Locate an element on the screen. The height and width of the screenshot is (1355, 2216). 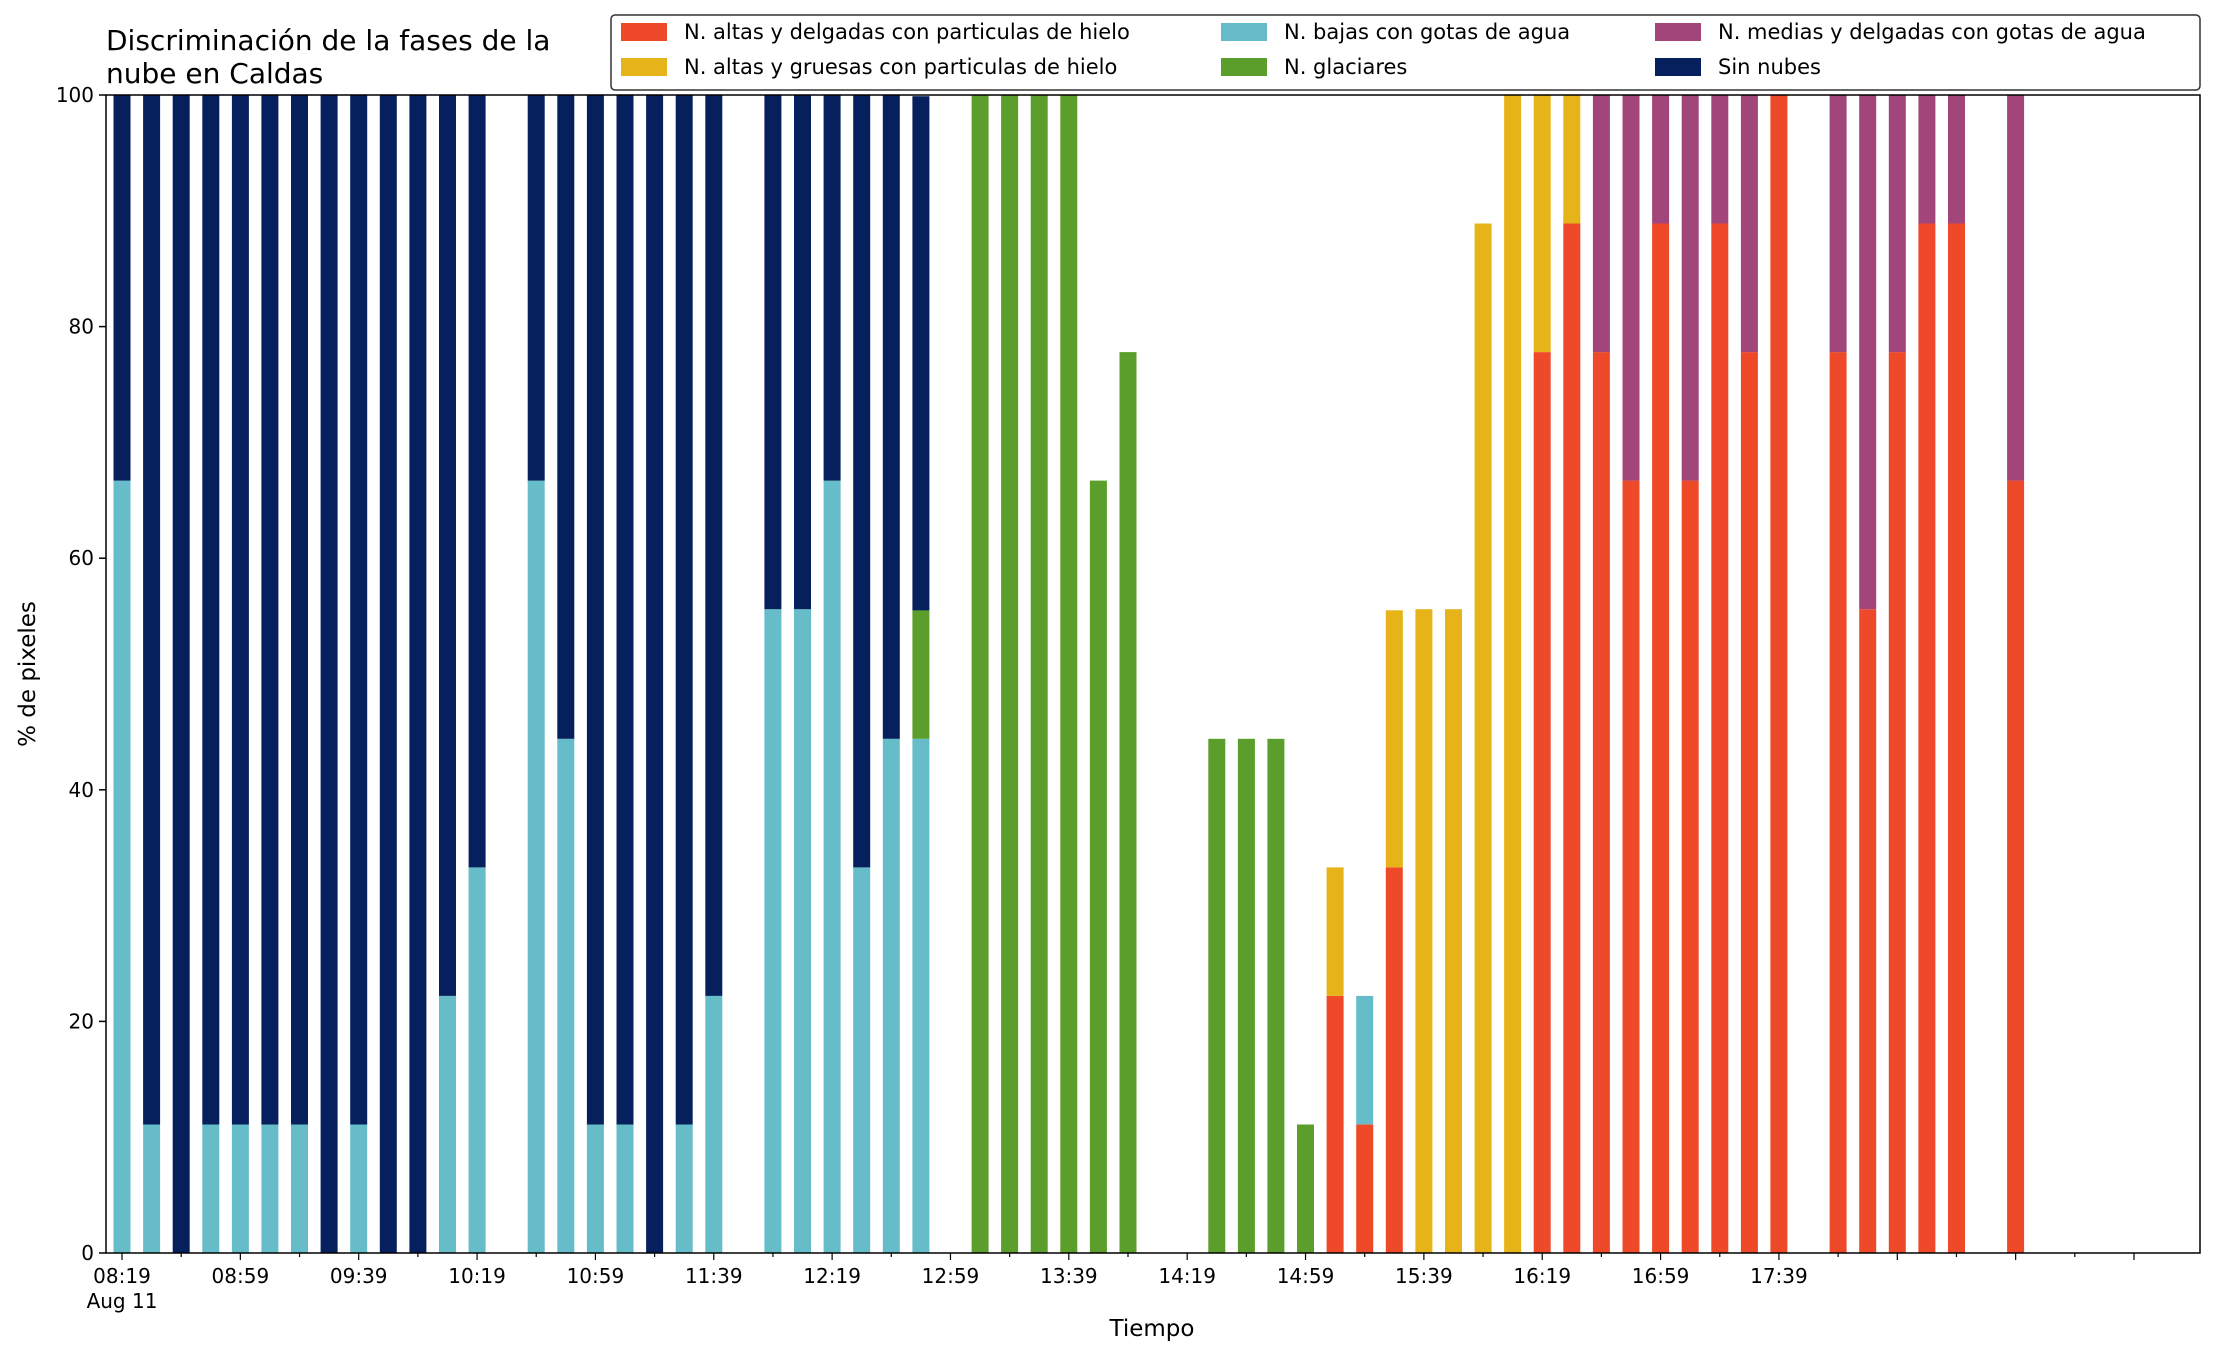
x-tick-label: 15:39 is located at coordinates (1424, 1276).